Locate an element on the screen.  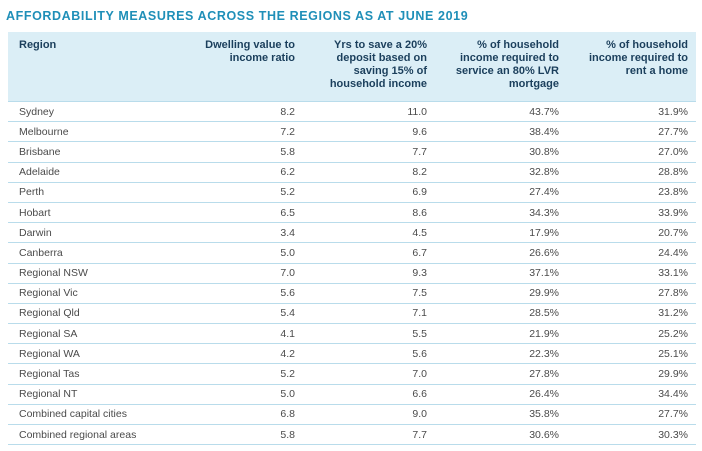
table-row: Sydney 8.2 11.0 43.7% 31.9% is located at coordinates (352, 111).